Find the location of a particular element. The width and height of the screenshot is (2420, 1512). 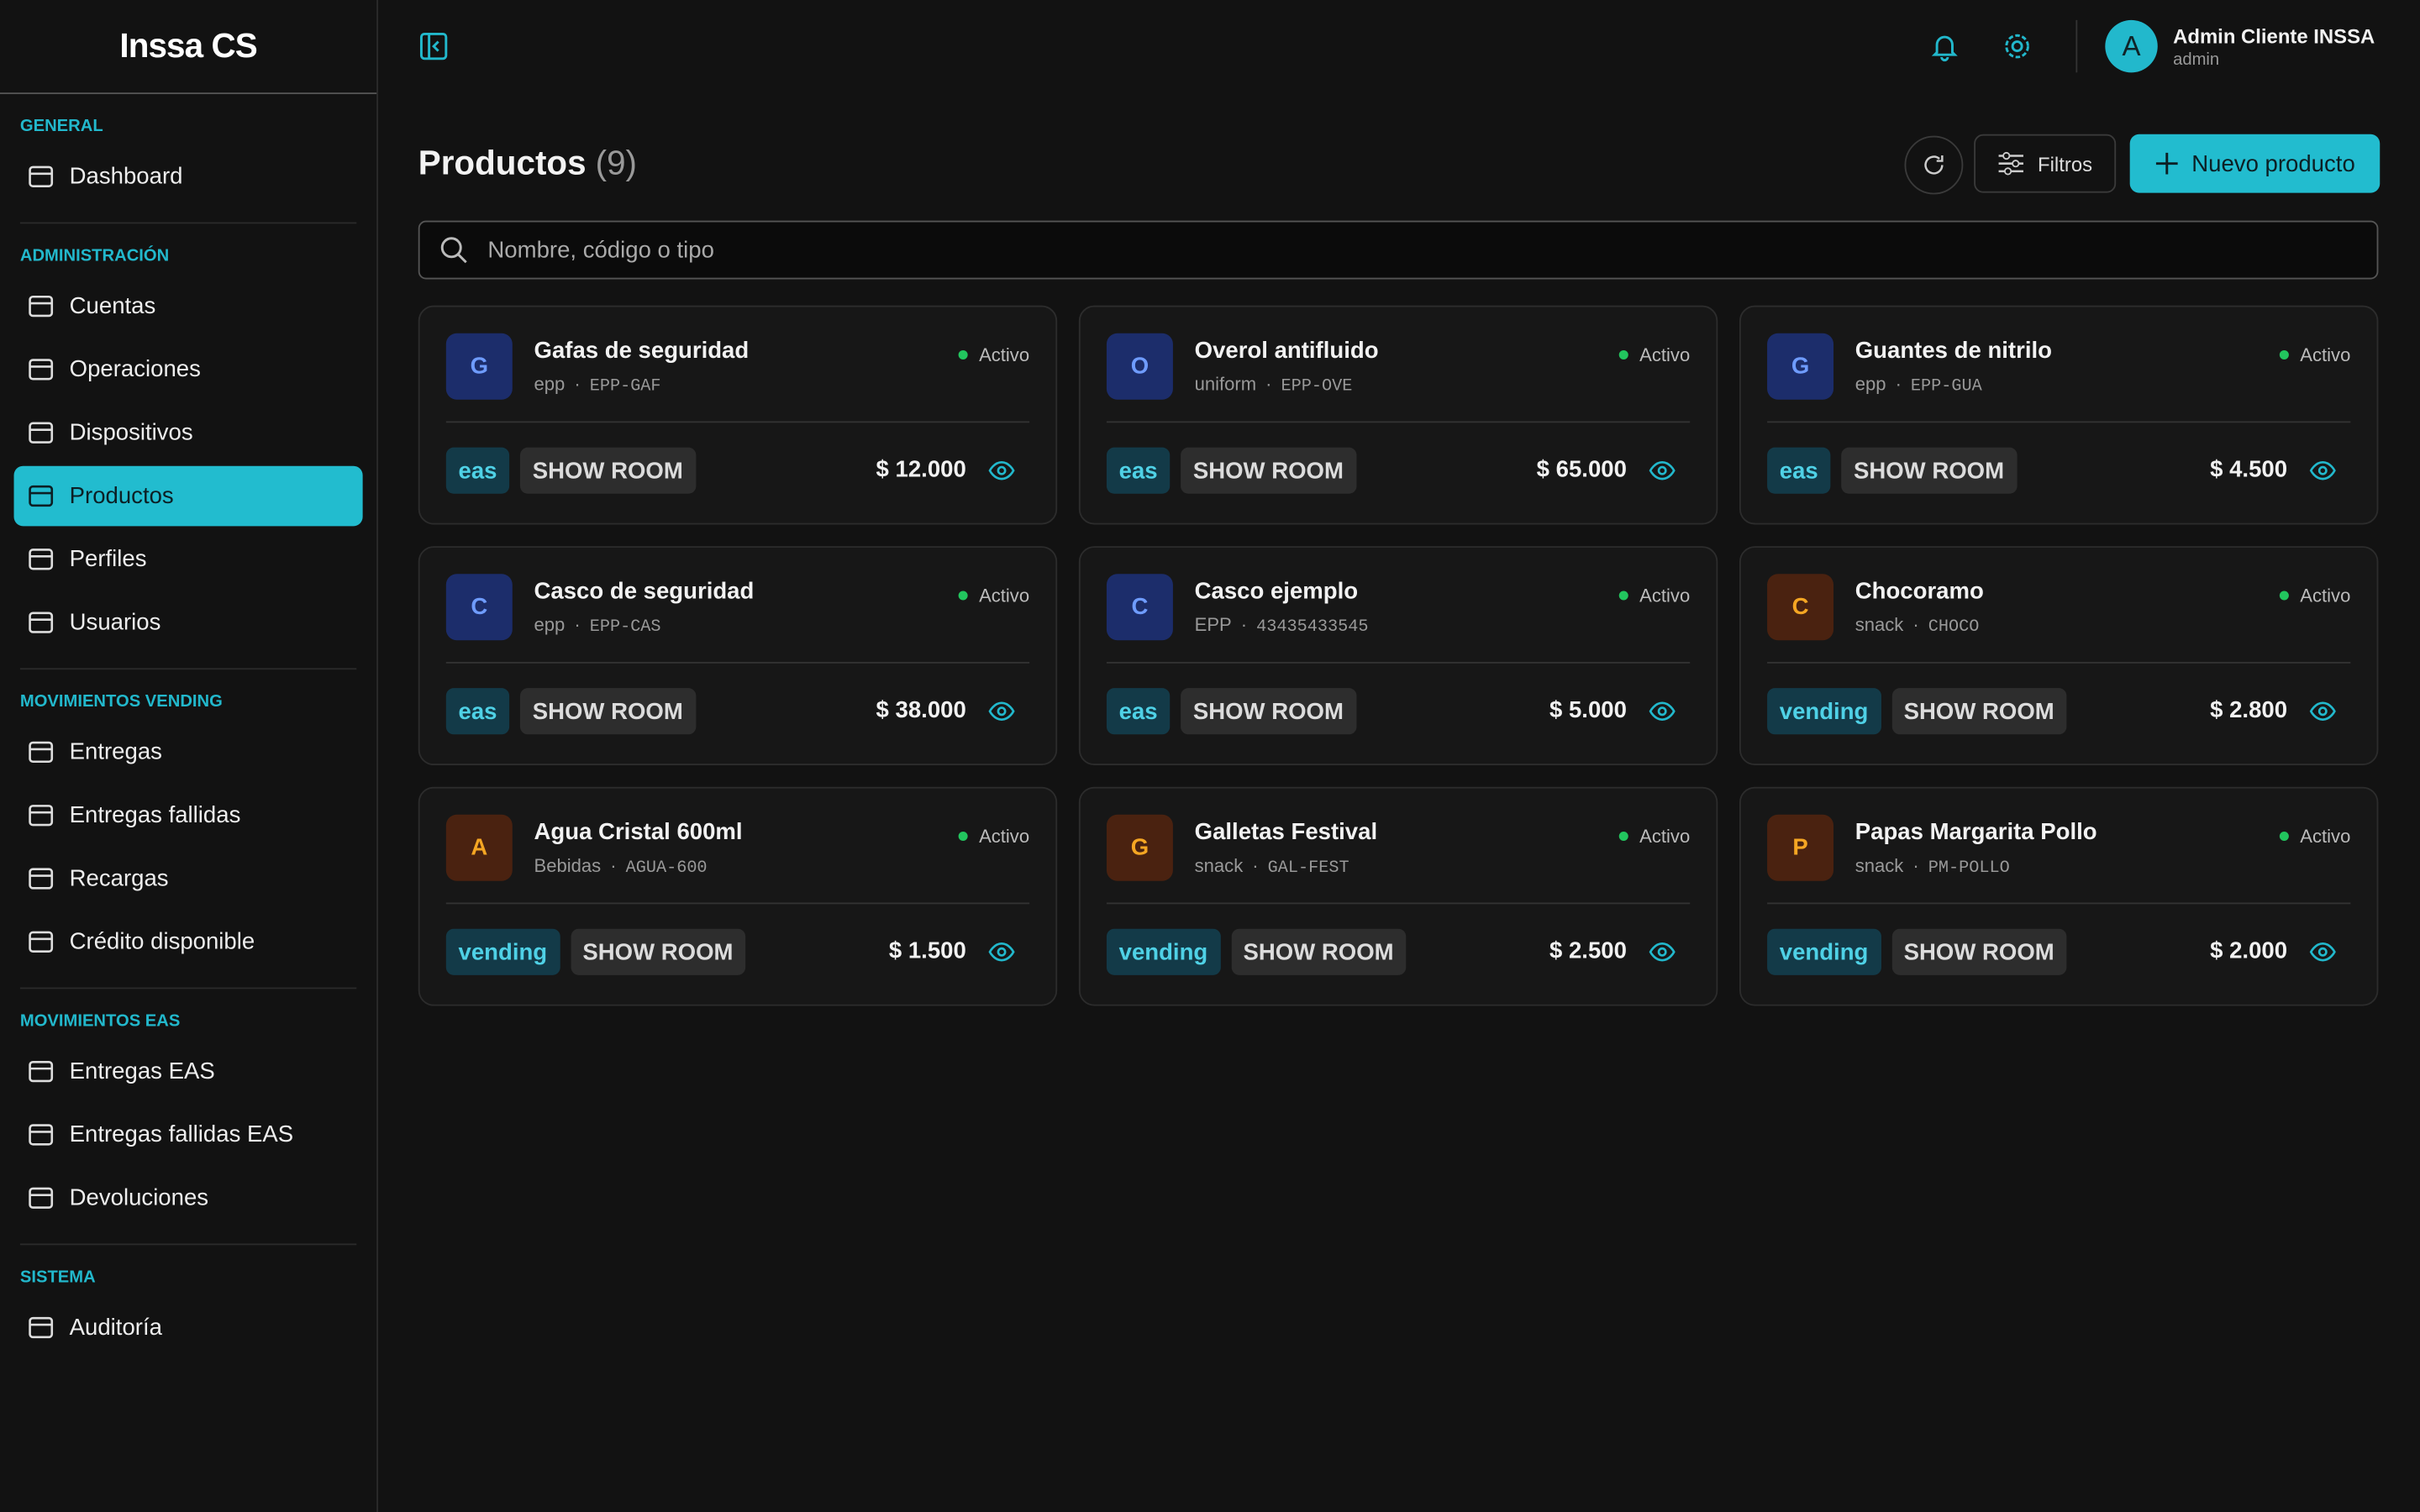

product-avatar: G is located at coordinates (479, 366).